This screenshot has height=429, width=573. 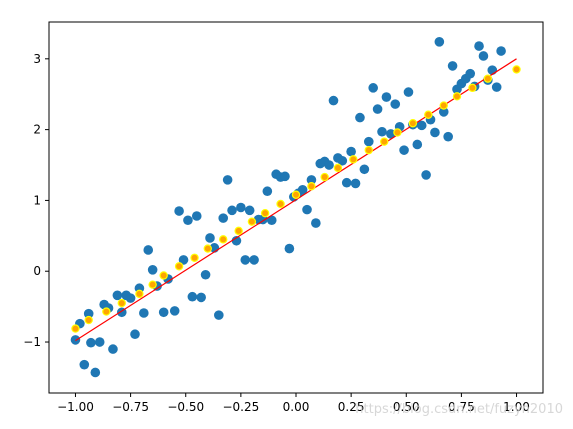 What do you see at coordinates (351, 407) in the screenshot?
I see `x-tick-label: 0.25` at bounding box center [351, 407].